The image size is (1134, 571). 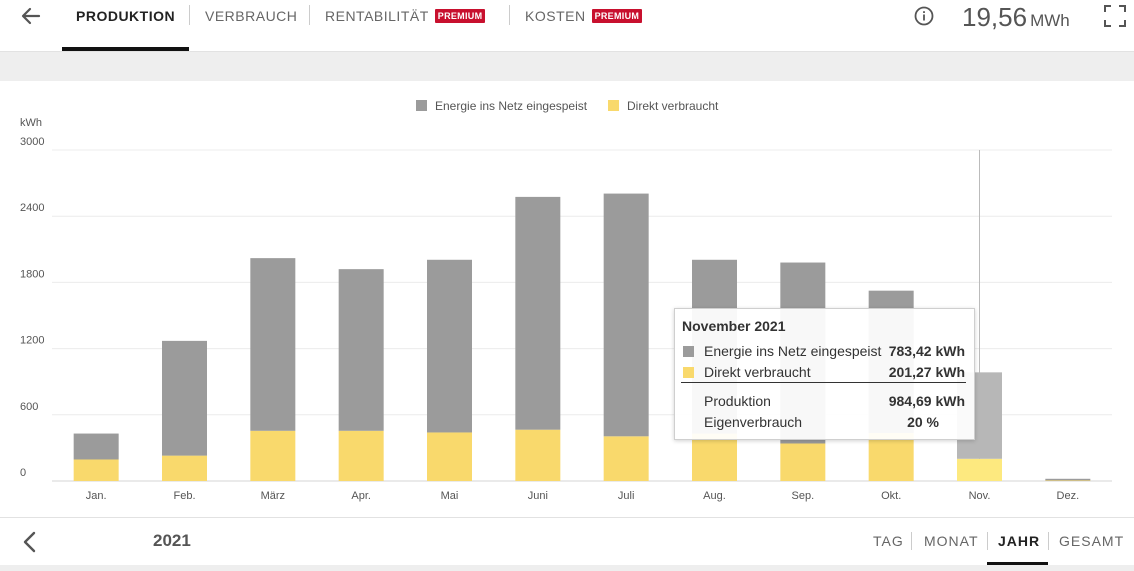 I want to click on tab-produktion-label: PRODUKTION, so click(x=126, y=16).